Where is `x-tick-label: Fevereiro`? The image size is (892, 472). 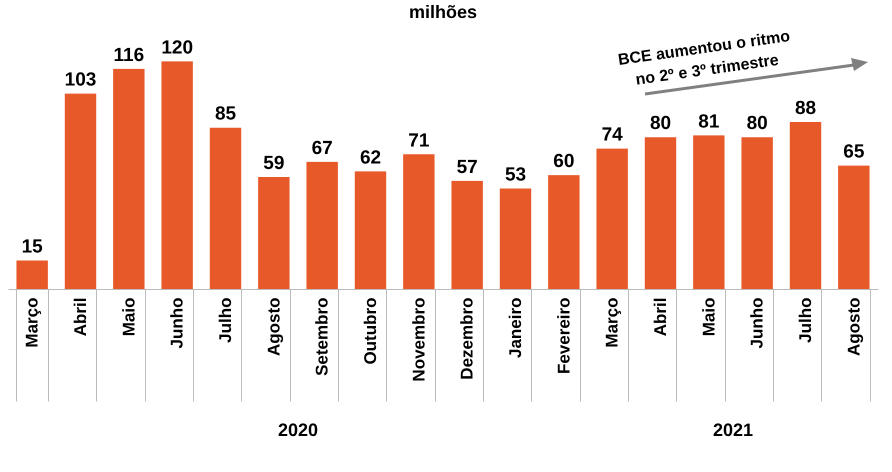 x-tick-label: Fevereiro is located at coordinates (564, 336).